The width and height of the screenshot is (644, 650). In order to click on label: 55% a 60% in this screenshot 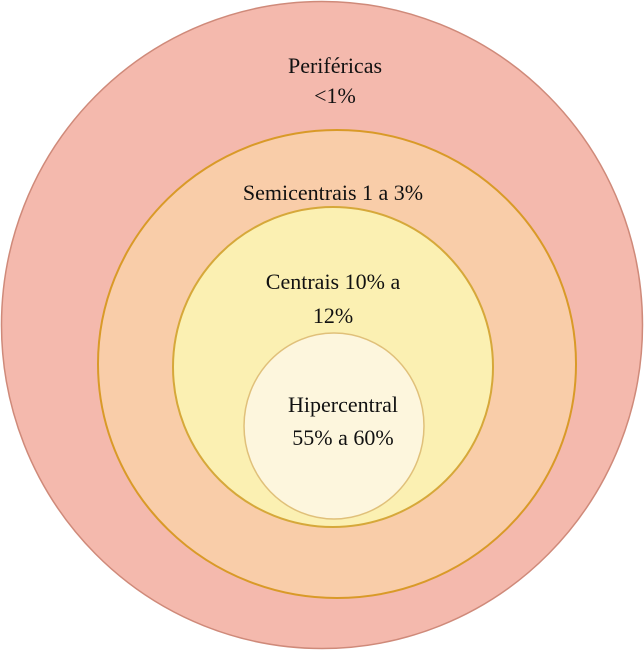, I will do `click(342, 437)`.